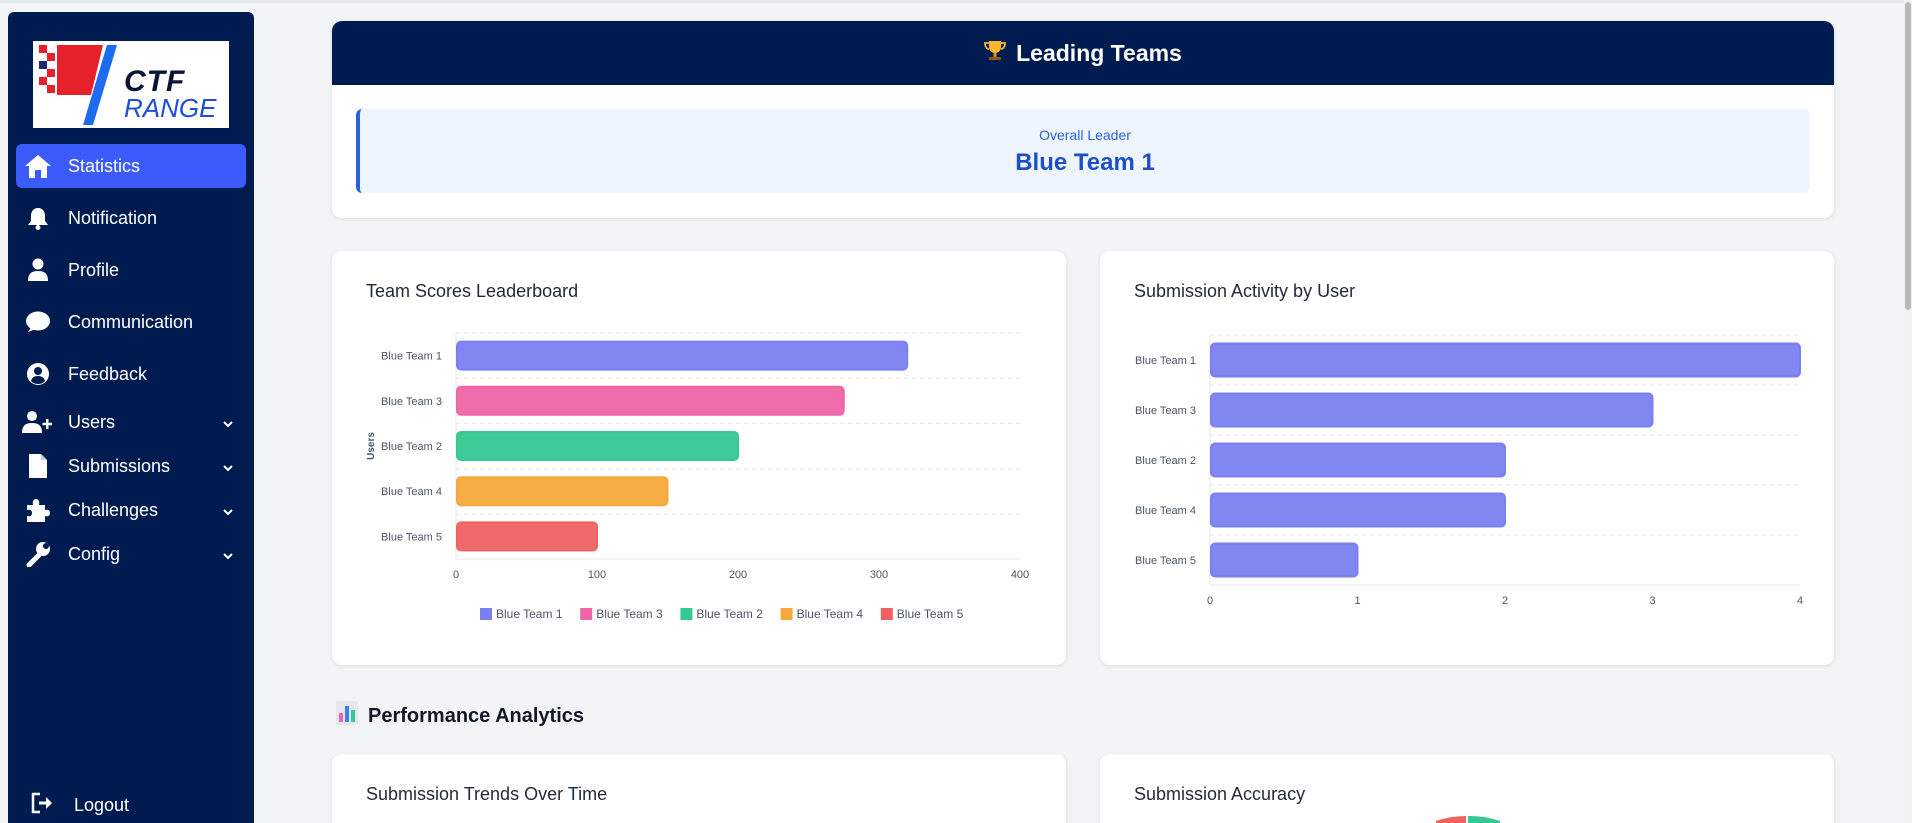 The image size is (1912, 823). Describe the element at coordinates (131, 554) in the screenshot. I see `sidebar-item-config: Config` at that location.